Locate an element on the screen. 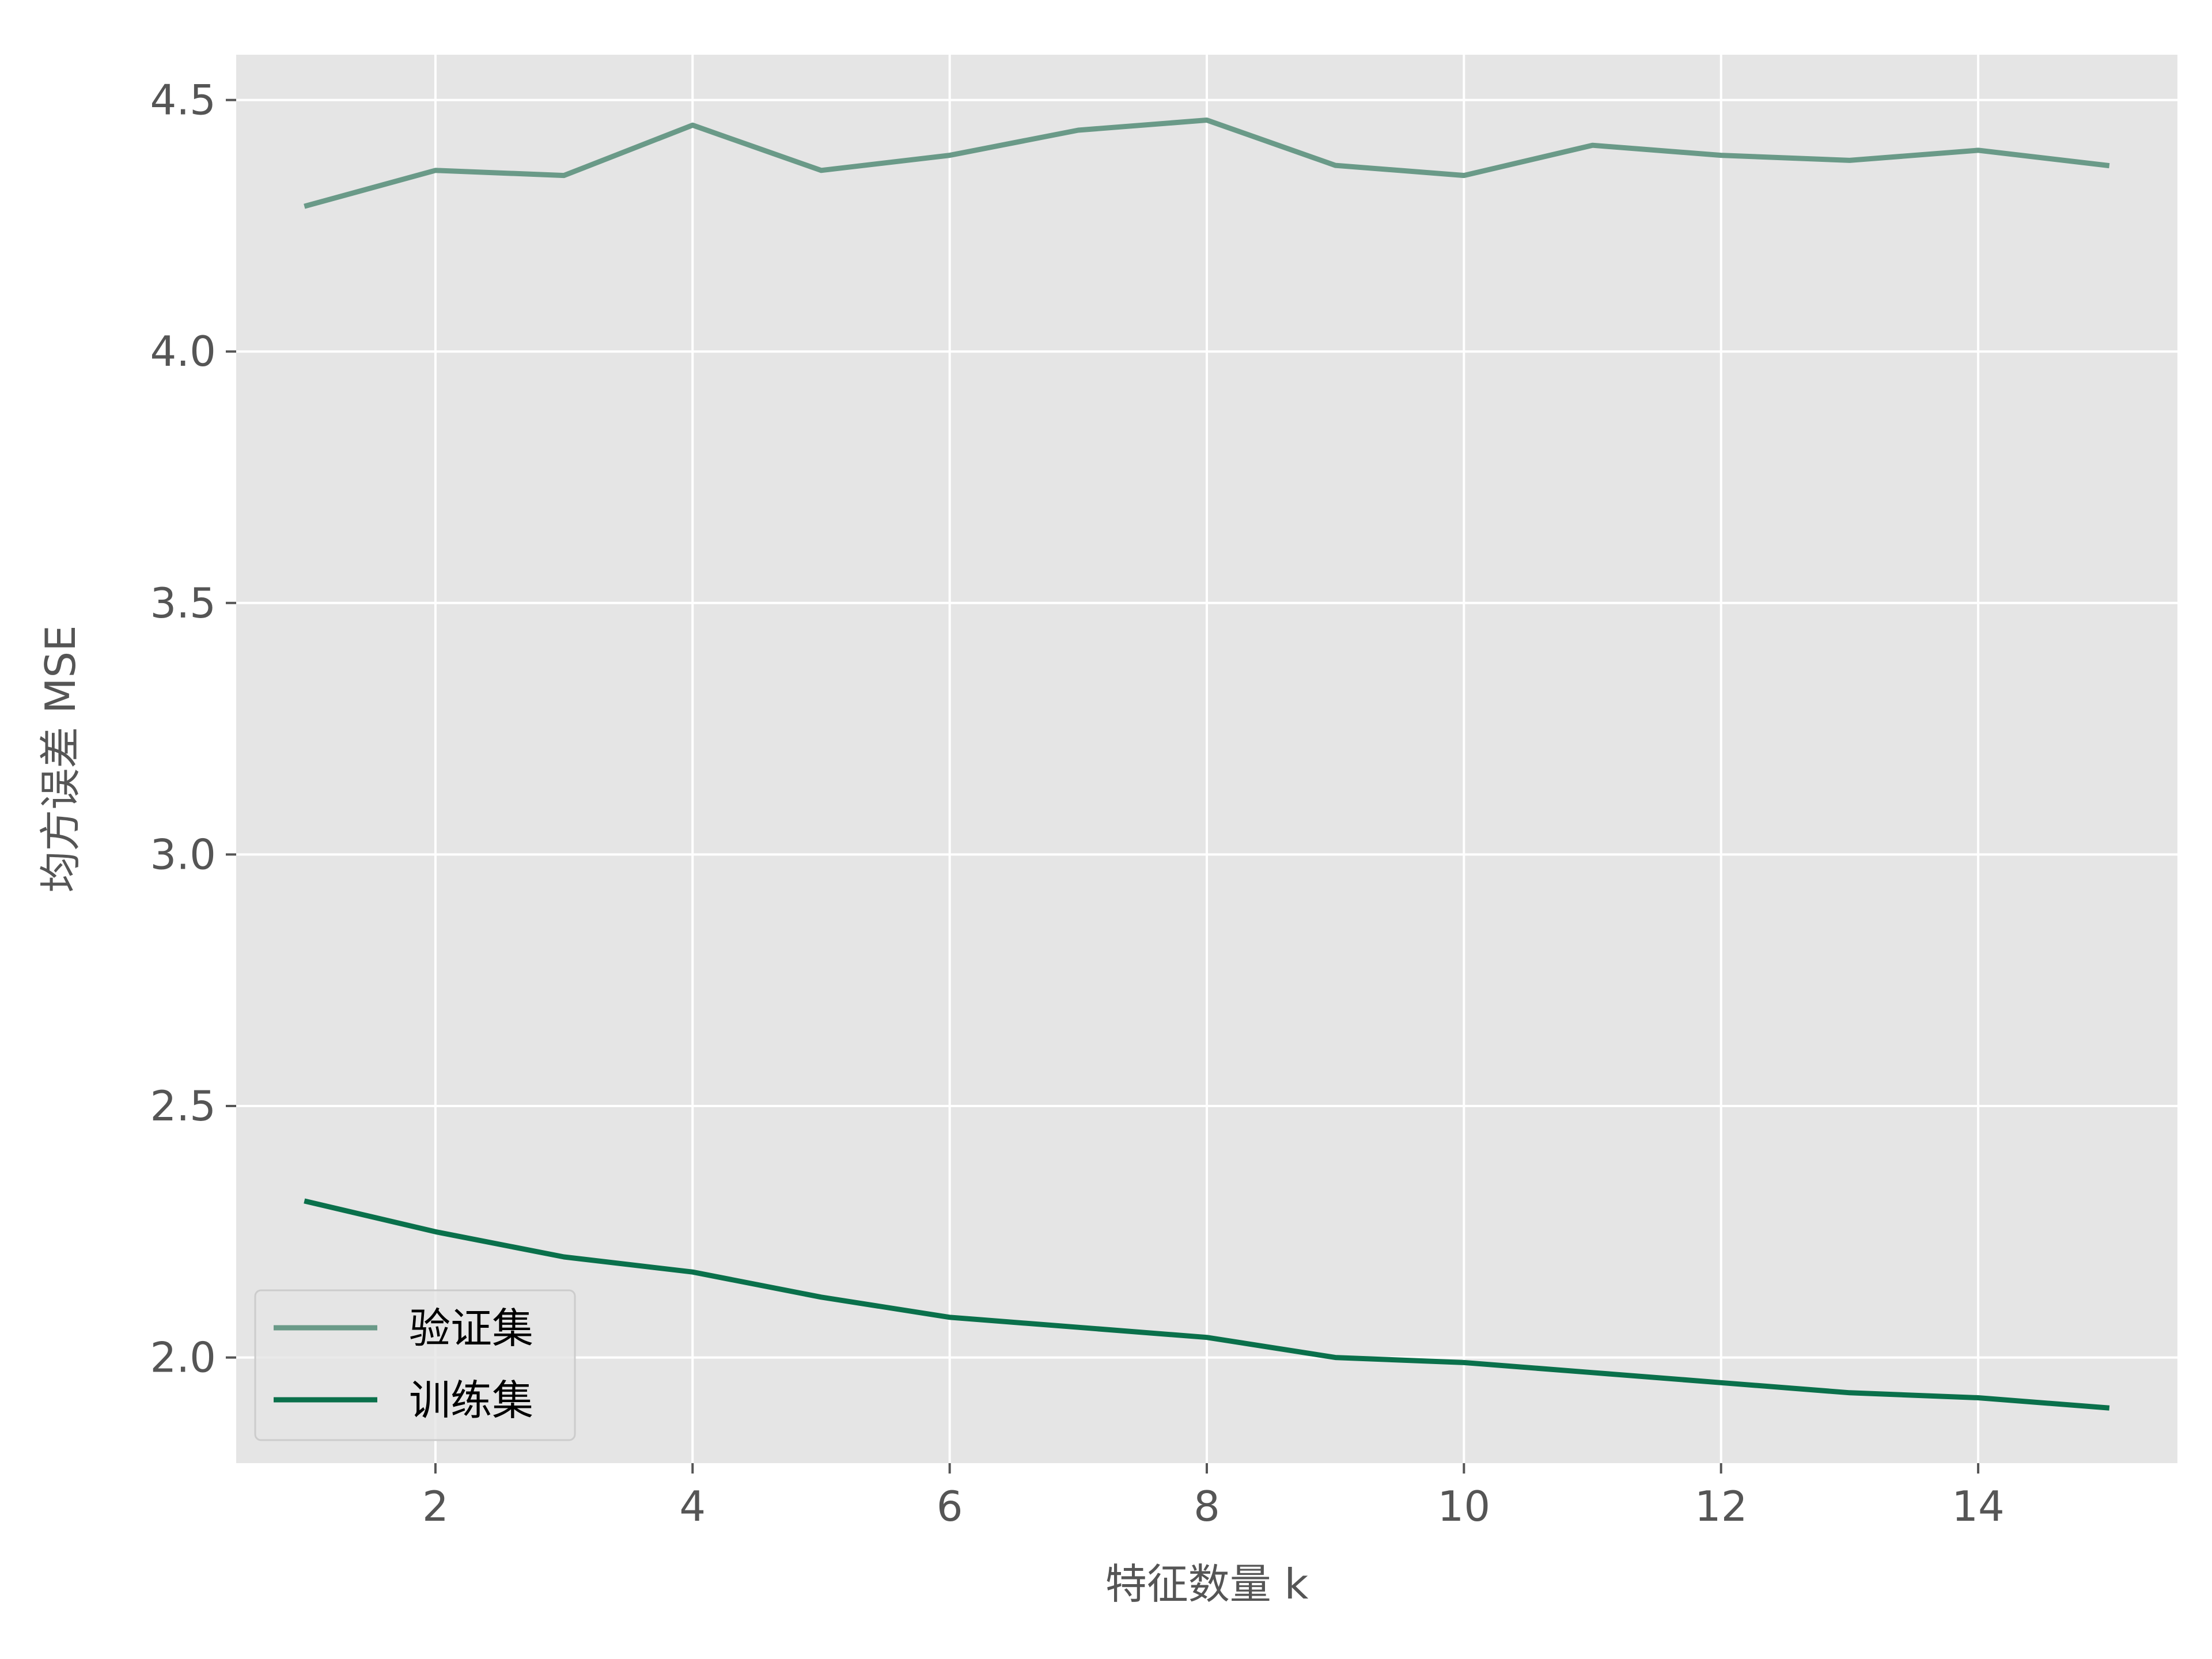 This screenshot has height=1659, width=2212. y-axis-label: 均方误差 MSE is located at coordinates (60, 758).